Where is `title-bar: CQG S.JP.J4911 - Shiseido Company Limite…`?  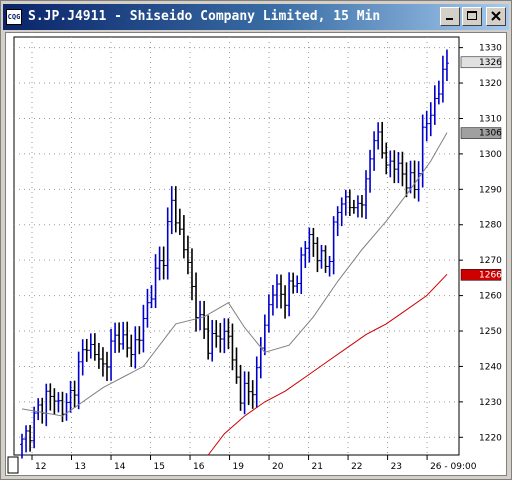
title-bar: CQG S.JP.J4911 - Shiseido Company Limite… is located at coordinates (256, 17).